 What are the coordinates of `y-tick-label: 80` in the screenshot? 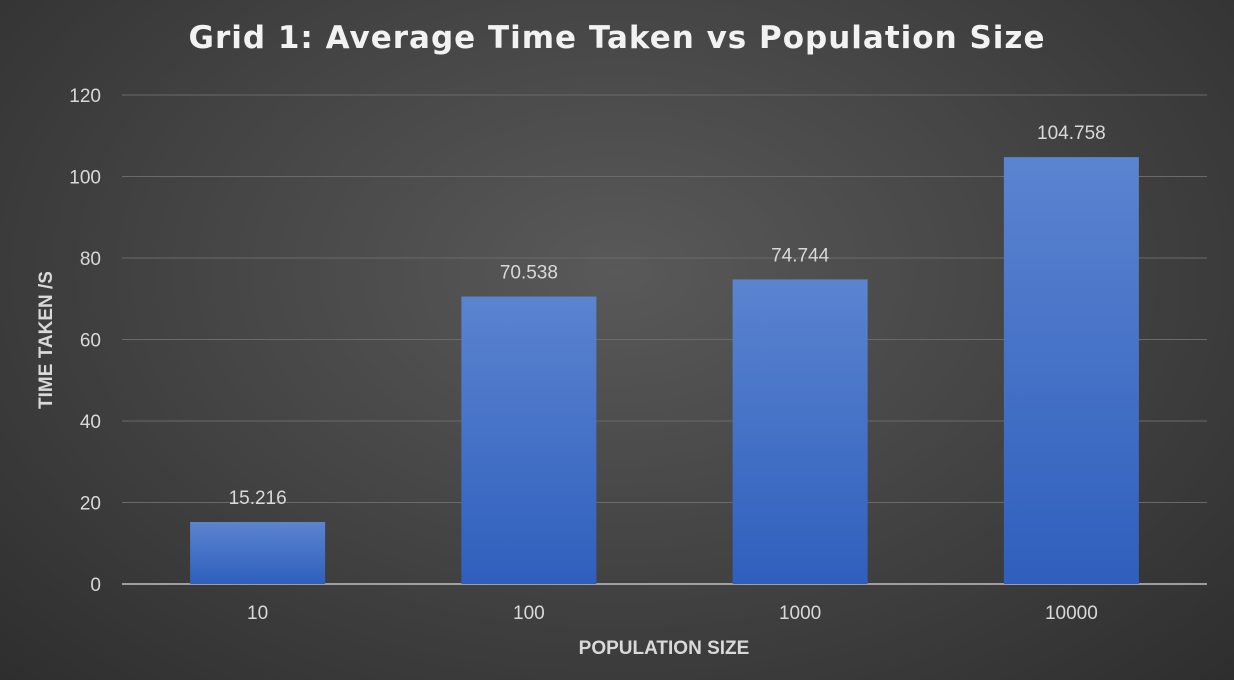 It's located at (90, 259).